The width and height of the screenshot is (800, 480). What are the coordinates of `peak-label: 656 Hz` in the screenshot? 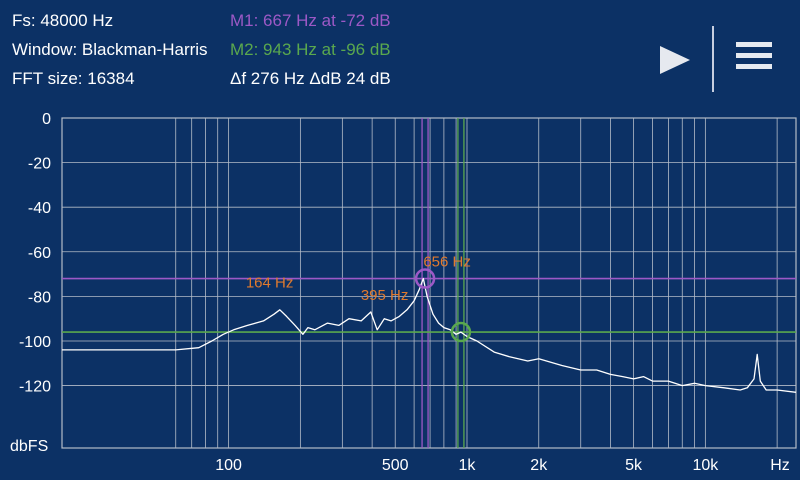 It's located at (447, 262).